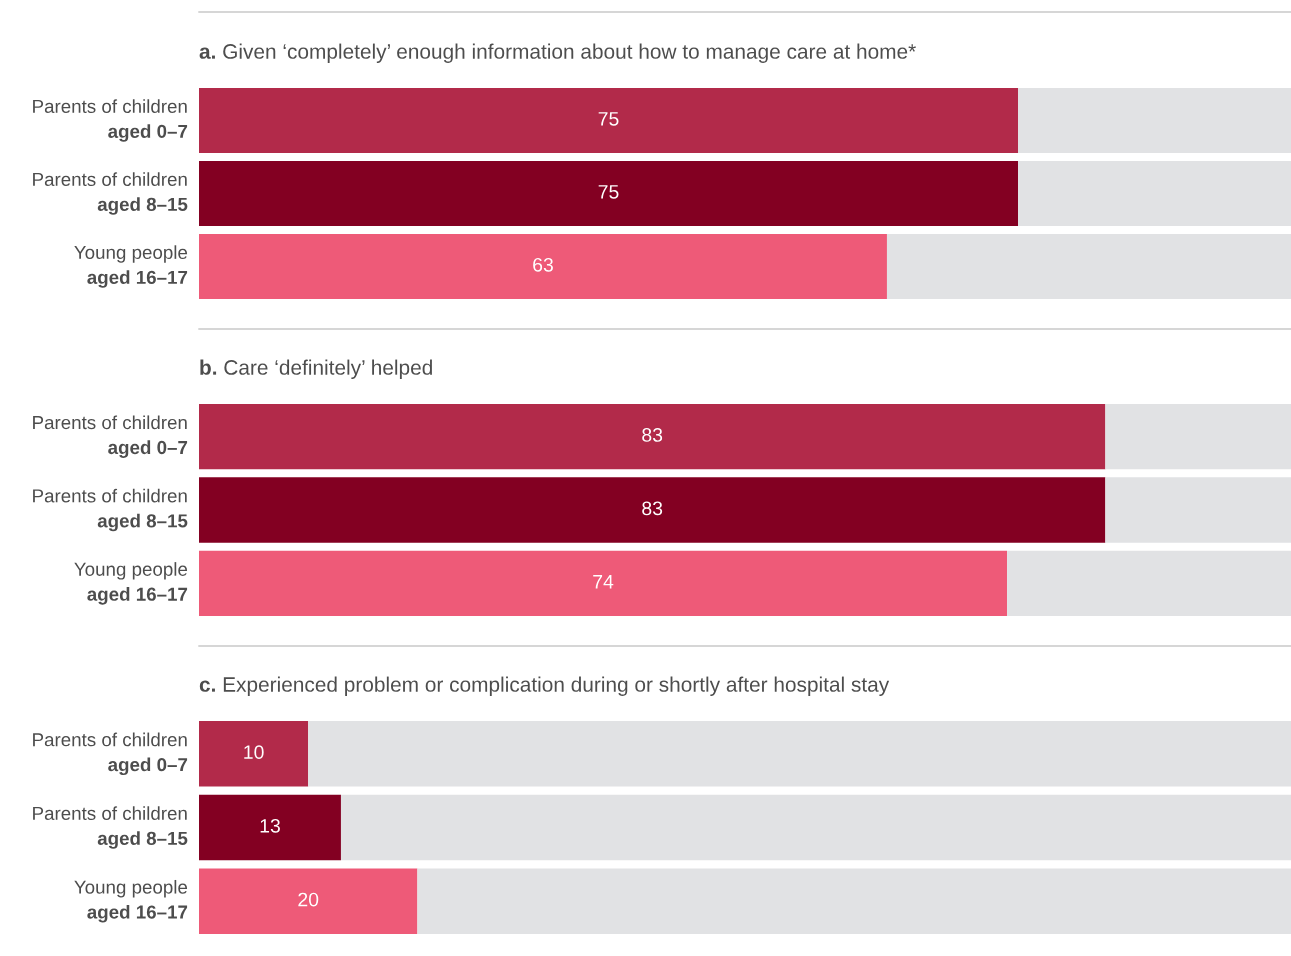 The height and width of the screenshot is (956, 1291). I want to click on data-label: 10, so click(254, 752).